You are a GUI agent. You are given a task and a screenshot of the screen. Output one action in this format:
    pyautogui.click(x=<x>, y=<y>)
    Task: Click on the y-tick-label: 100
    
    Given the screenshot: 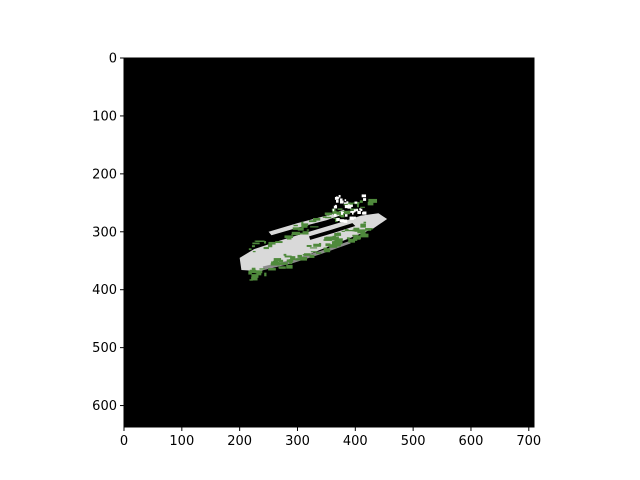 What is the action you would take?
    pyautogui.click(x=104, y=116)
    